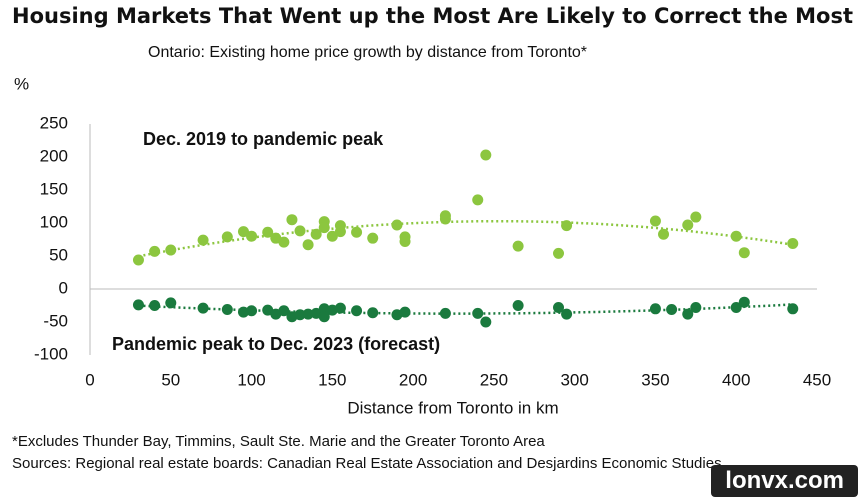 The width and height of the screenshot is (862, 501). I want to click on y-tick-label: 200, so click(54, 155).